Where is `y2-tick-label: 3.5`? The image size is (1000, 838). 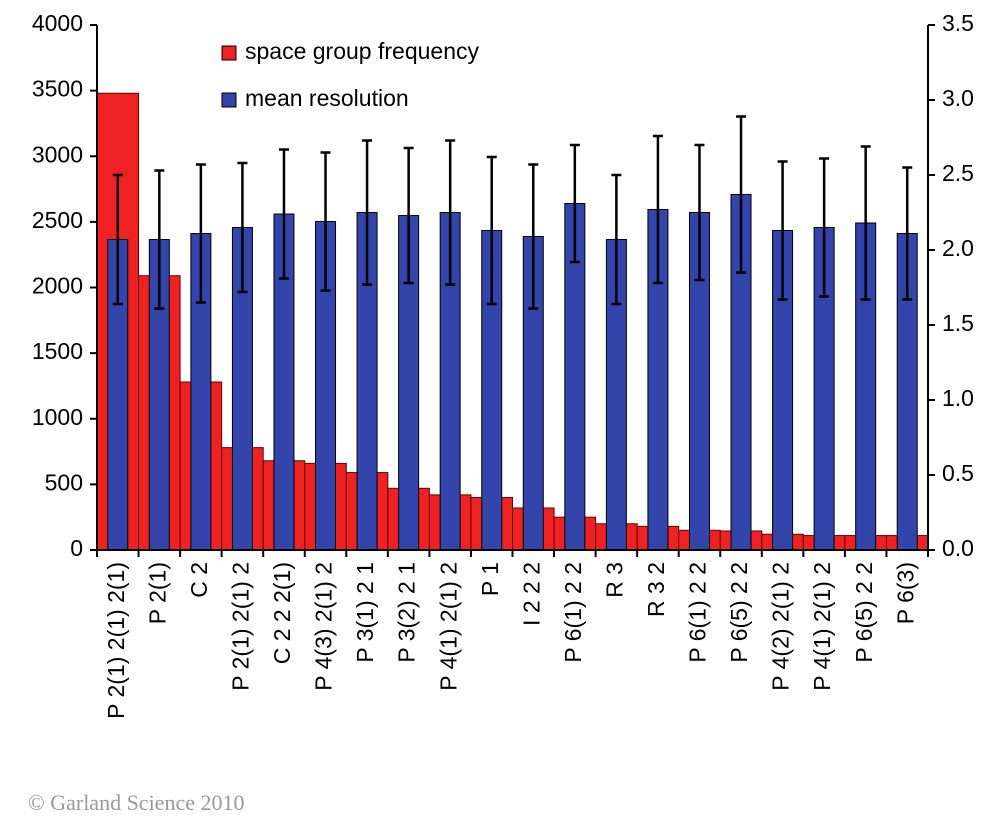
y2-tick-label: 3.5 is located at coordinates (958, 23).